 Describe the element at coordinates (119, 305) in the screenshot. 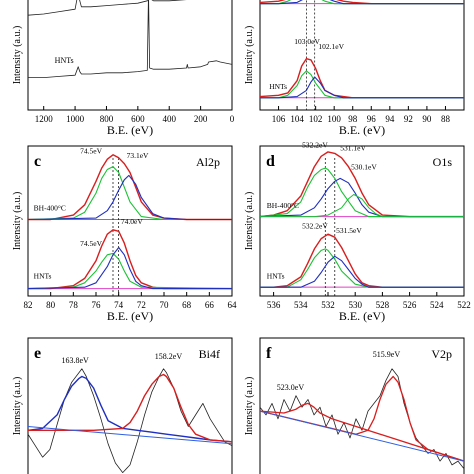

I see `x-tick-label: 74` at that location.